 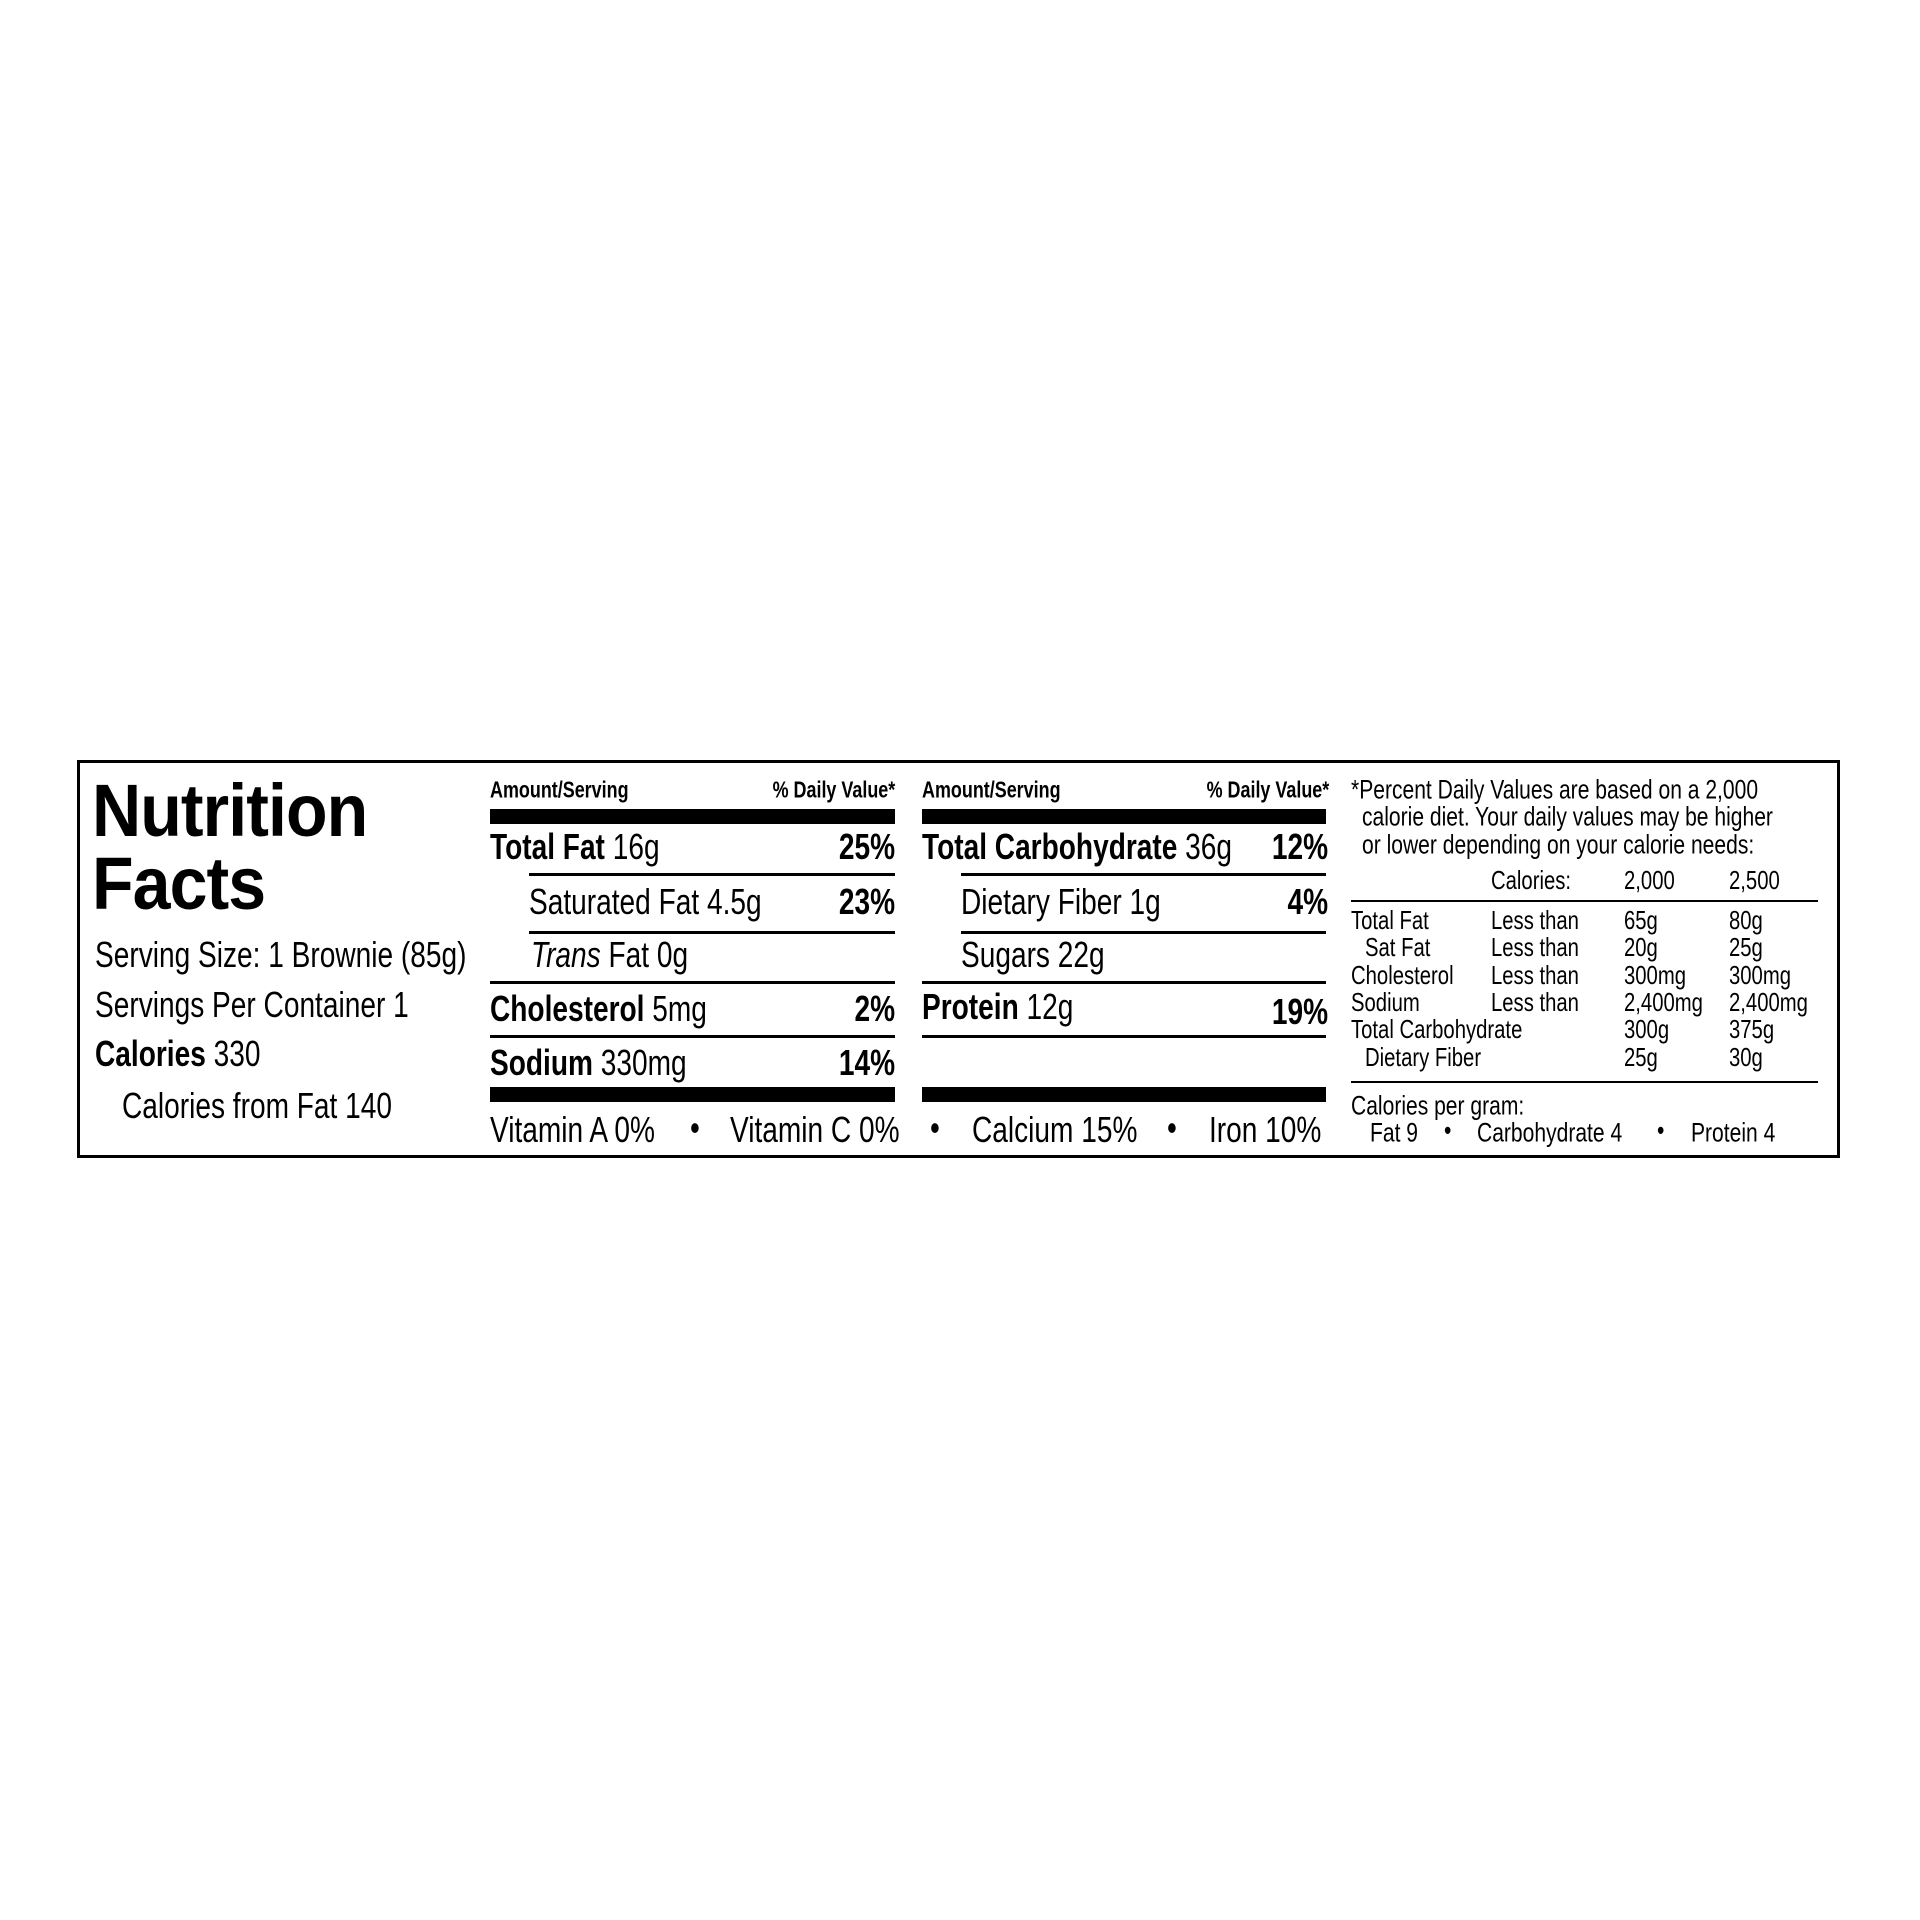 What do you see at coordinates (1299, 1011) in the screenshot?
I see `protein-dv: 19%` at bounding box center [1299, 1011].